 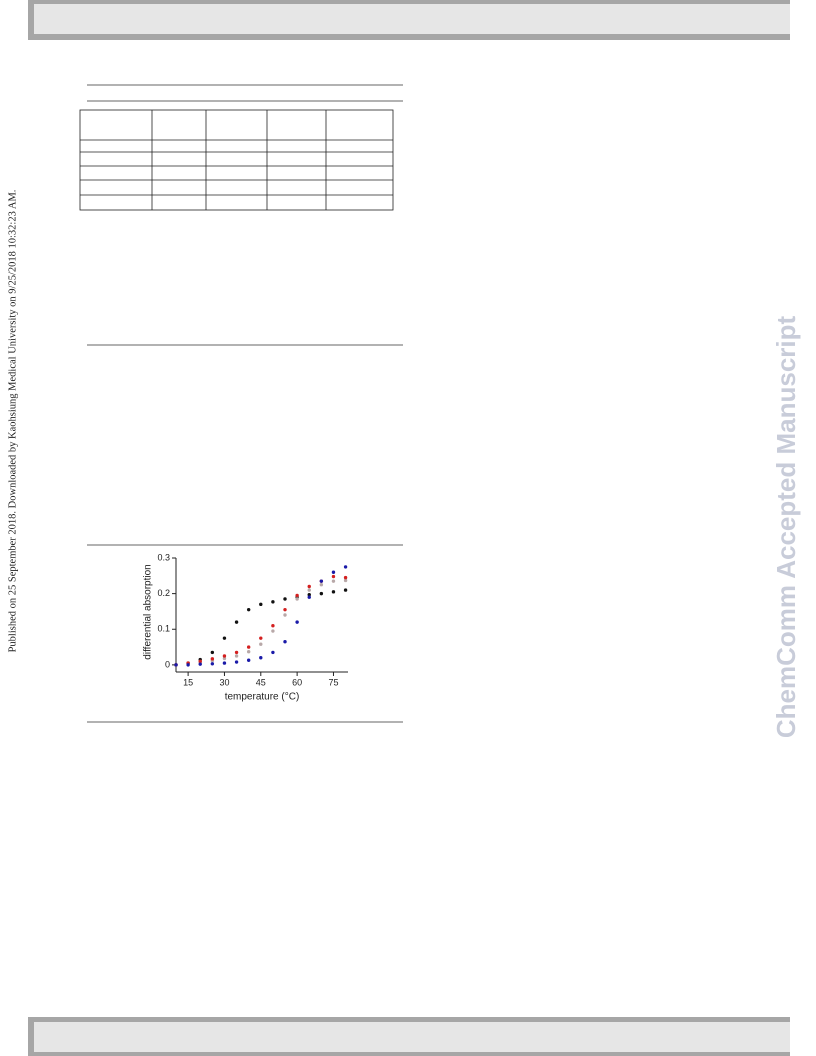 What do you see at coordinates (412, 19) in the screenshot?
I see `header-inner` at bounding box center [412, 19].